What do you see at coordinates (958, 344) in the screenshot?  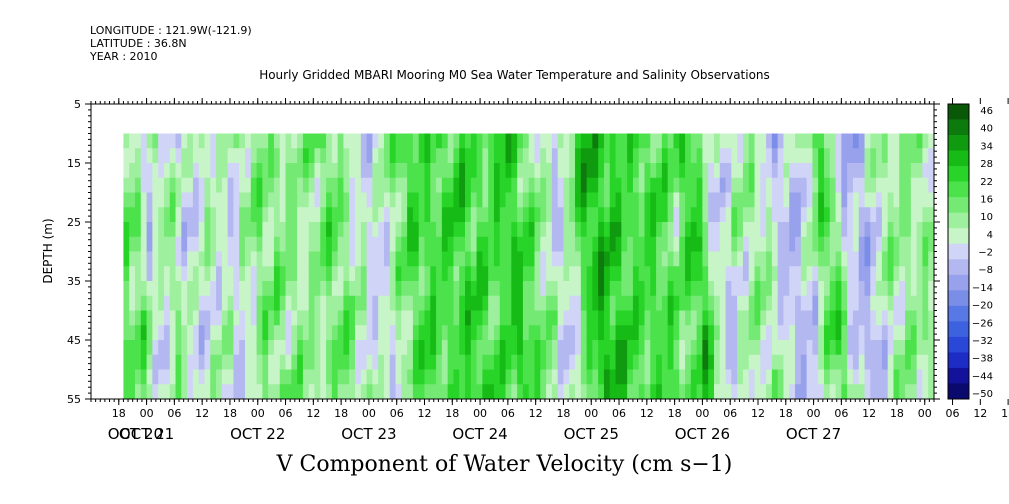 I see `colorbar-swatch` at bounding box center [958, 344].